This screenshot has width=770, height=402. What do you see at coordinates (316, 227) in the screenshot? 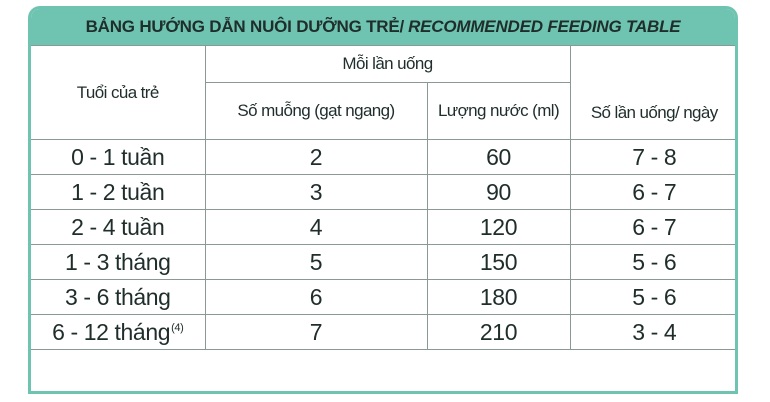
I see `cell-spoons: 4` at bounding box center [316, 227].